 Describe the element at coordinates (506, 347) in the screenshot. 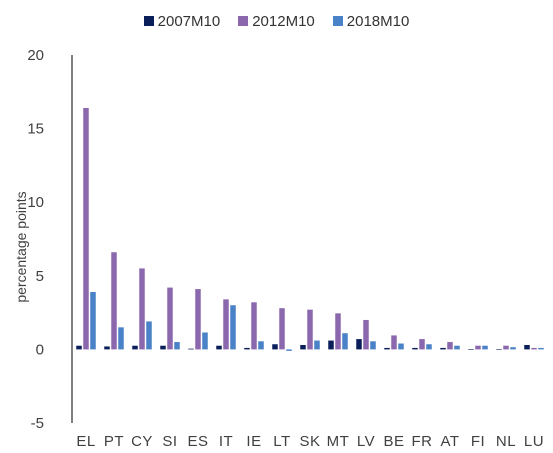

I see `bar-nl-2012m10` at that location.